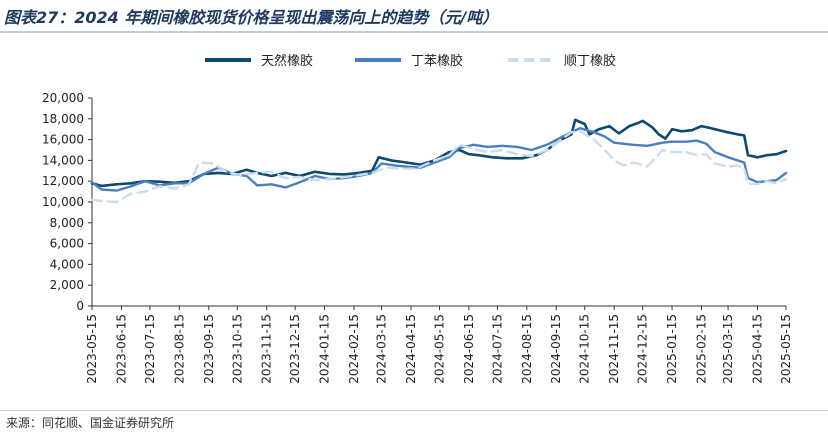  Describe the element at coordinates (63, 160) in the screenshot. I see `y-tick-label: 14,000` at that location.